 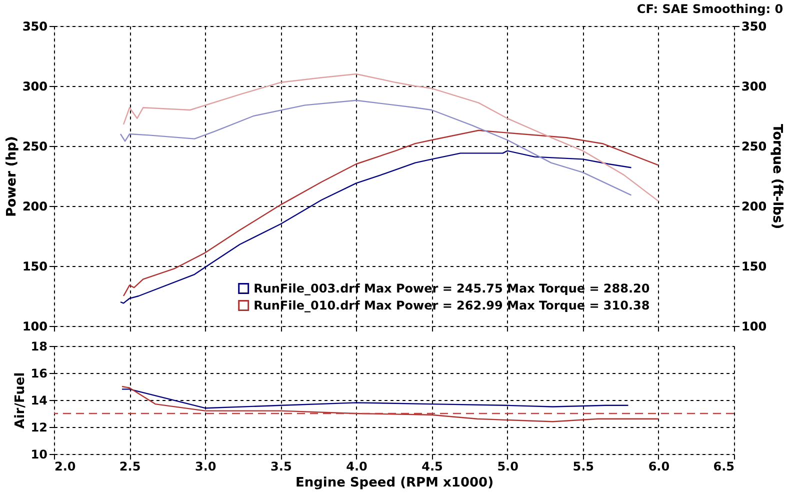 I want to click on y-axis-title: Air/Fuel, so click(x=20, y=400).